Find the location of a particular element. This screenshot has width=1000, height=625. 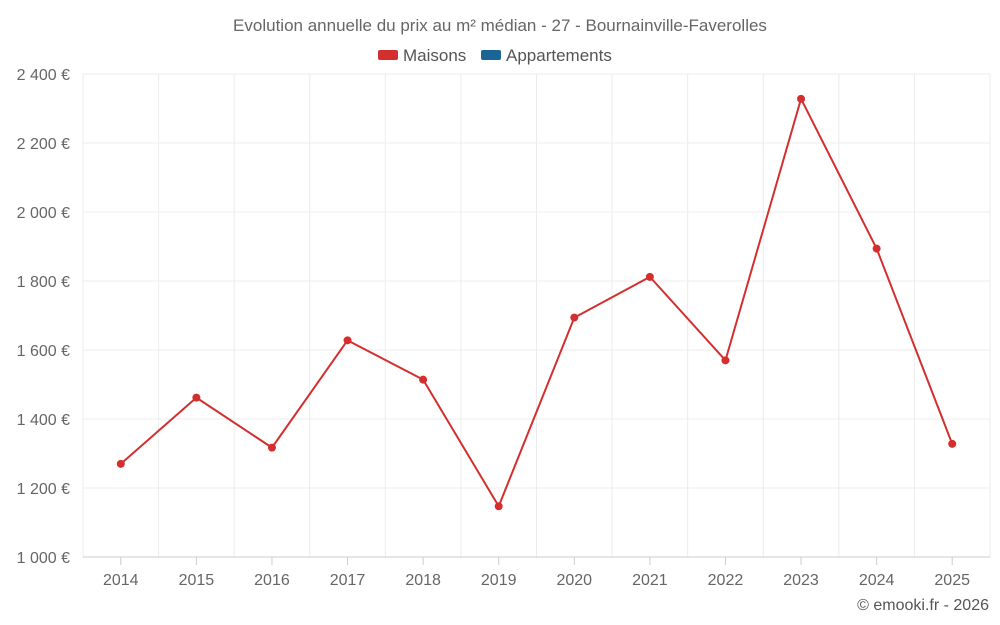

x-tick-label: 2023 is located at coordinates (801, 580).